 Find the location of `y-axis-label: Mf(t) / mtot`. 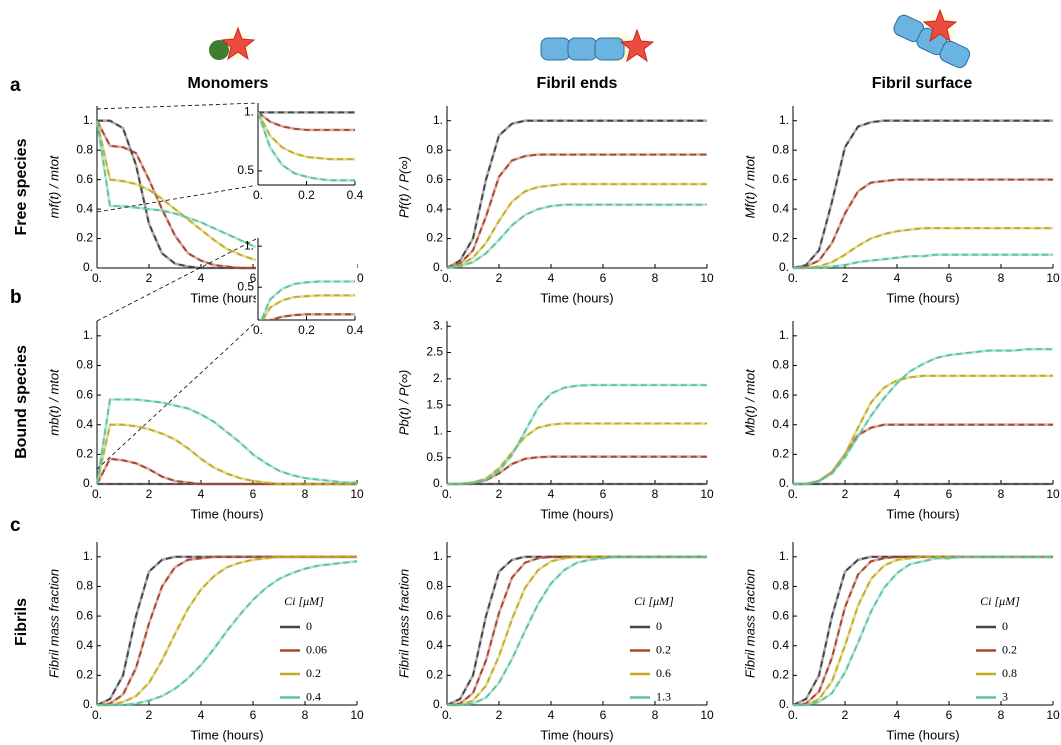

y-axis-label: Mf(t) / mtot is located at coordinates (749, 186).